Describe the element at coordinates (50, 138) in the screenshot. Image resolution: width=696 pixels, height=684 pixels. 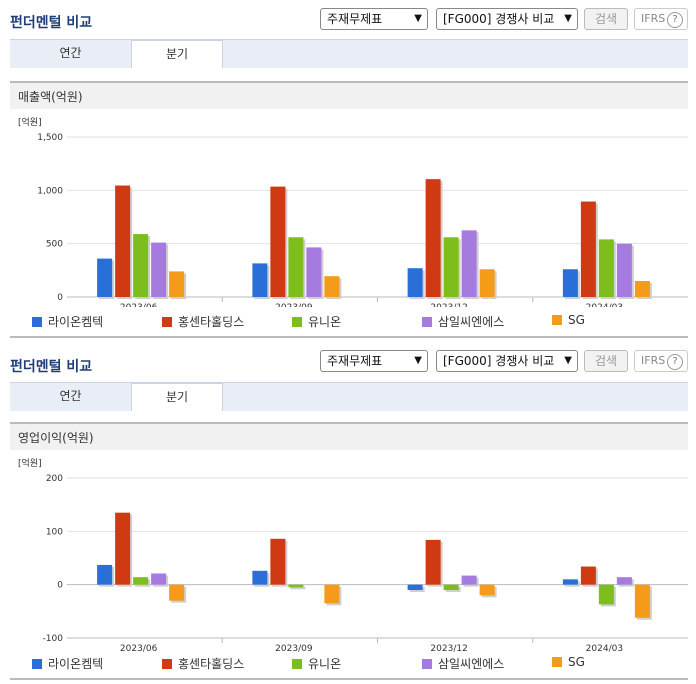
I see `y-tick-label: 1,500` at that location.